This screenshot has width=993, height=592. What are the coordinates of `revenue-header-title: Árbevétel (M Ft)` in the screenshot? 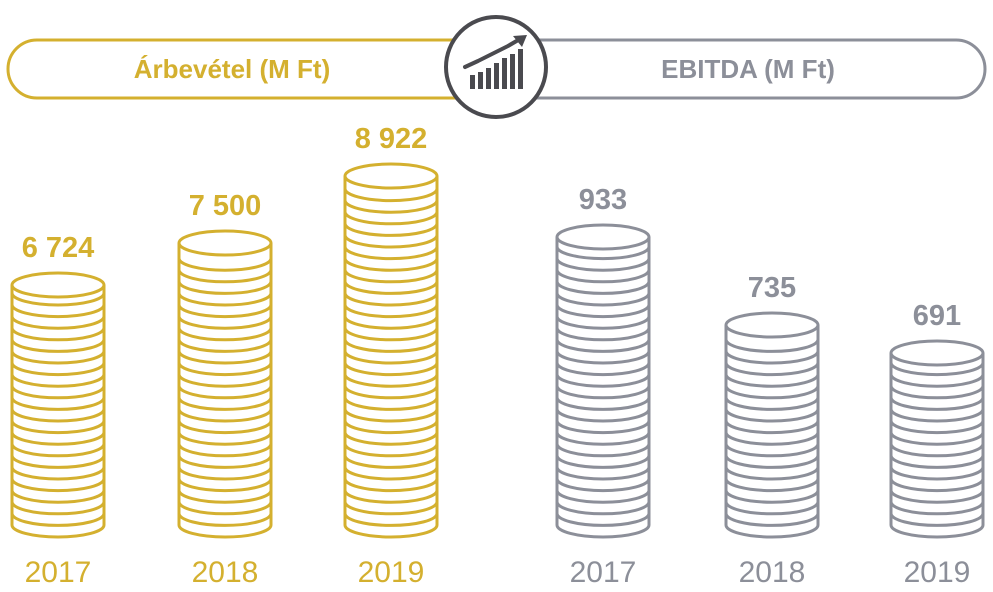 It's located at (232, 69).